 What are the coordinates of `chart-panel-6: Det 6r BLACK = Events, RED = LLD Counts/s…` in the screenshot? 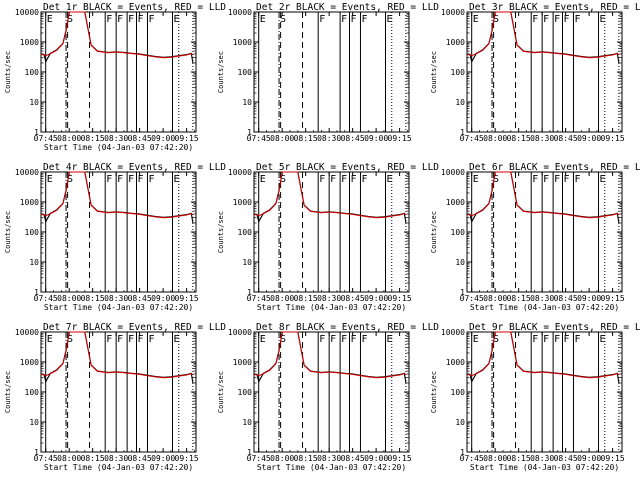 It's located at (535, 237).